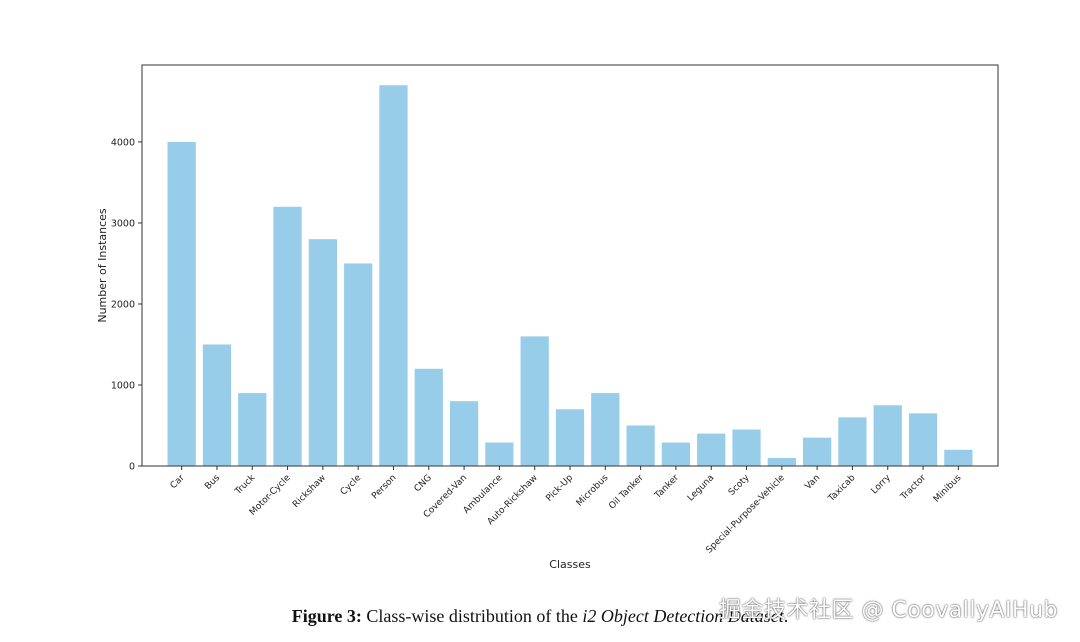 Image resolution: width=1080 pixels, height=642 pixels. What do you see at coordinates (781, 461) in the screenshot?
I see `bar-special-purpose-vehicle` at bounding box center [781, 461].